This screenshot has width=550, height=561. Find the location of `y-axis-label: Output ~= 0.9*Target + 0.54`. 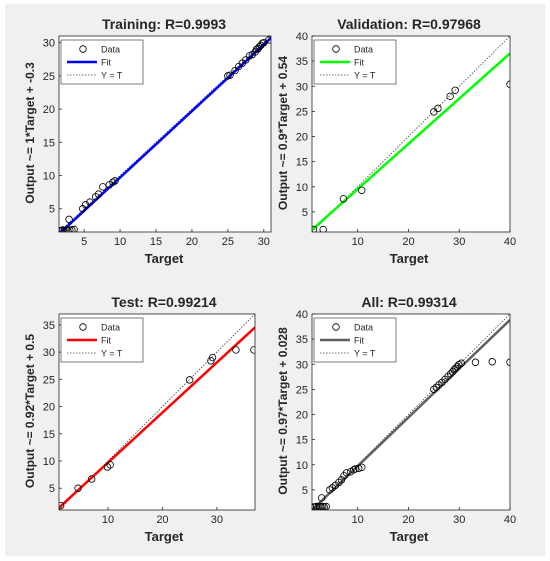

y-axis-label: Output ~= 0.9*Target + 0.54 is located at coordinates (283, 133).